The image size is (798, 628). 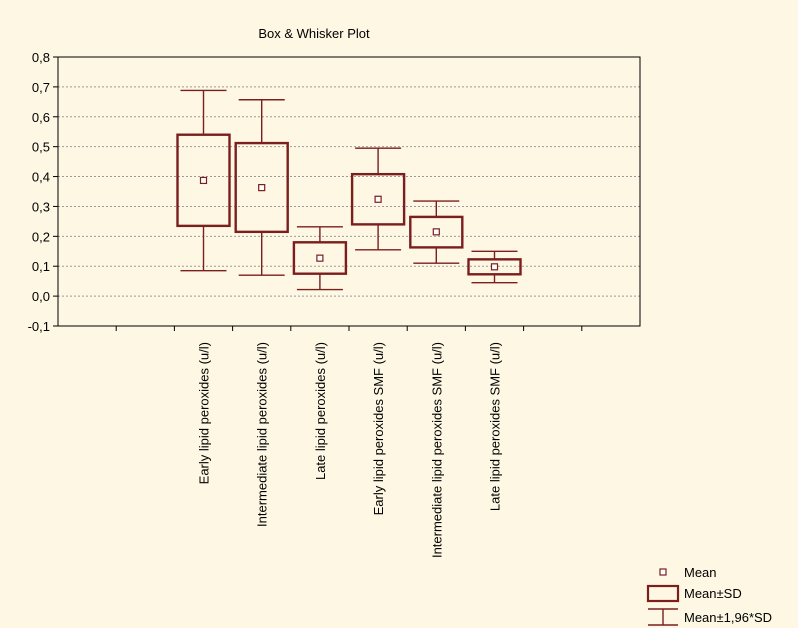 What do you see at coordinates (43, 192) in the screenshot?
I see `y-axis-ticks: -0,1 0,0 0,1 0,2 0,3 0,4 0,5 0,6 0,7 0,8` at bounding box center [43, 192].